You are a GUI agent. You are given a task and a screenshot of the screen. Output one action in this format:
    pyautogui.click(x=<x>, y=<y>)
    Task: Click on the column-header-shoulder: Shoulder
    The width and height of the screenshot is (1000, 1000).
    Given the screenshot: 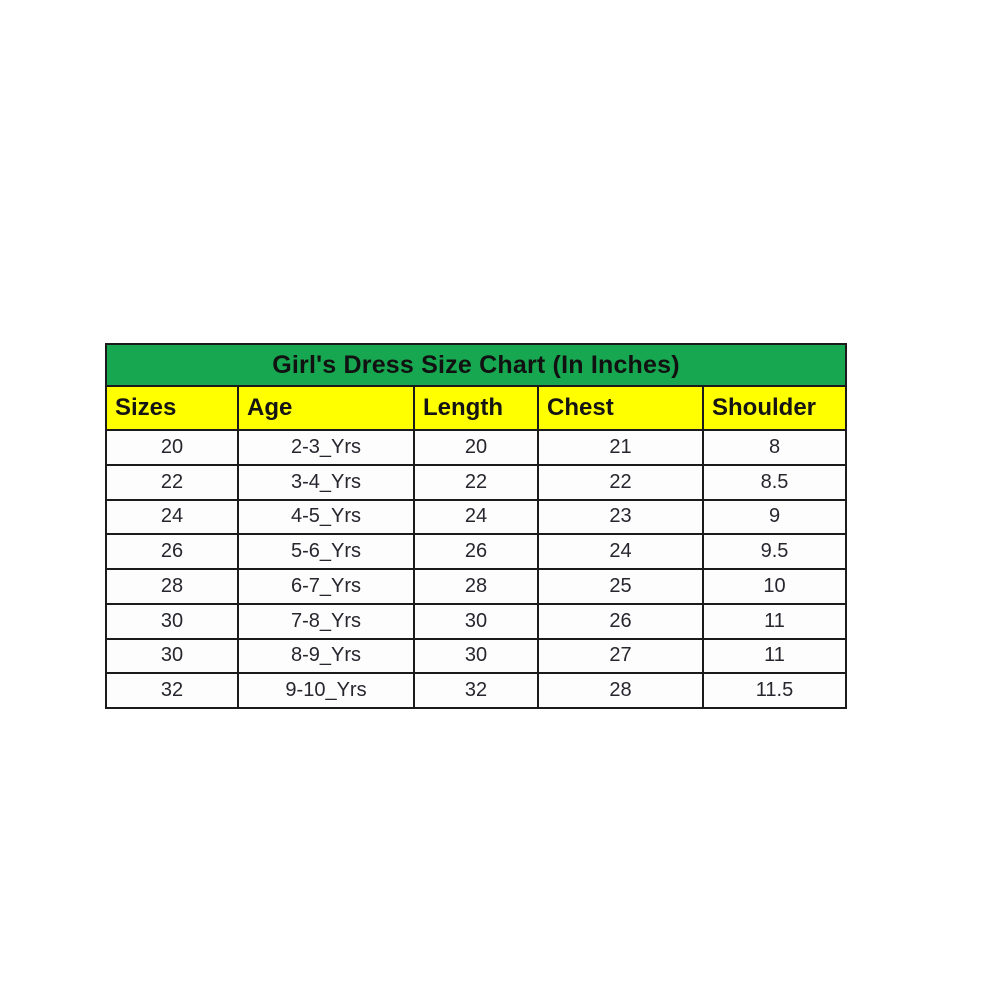 What is the action you would take?
    pyautogui.click(x=774, y=408)
    